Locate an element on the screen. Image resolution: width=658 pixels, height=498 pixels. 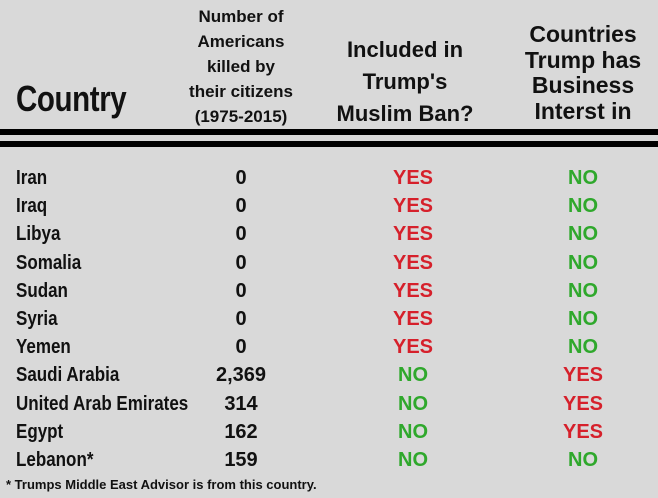
header-ban-line: Trump's is located at coordinates (405, 81).